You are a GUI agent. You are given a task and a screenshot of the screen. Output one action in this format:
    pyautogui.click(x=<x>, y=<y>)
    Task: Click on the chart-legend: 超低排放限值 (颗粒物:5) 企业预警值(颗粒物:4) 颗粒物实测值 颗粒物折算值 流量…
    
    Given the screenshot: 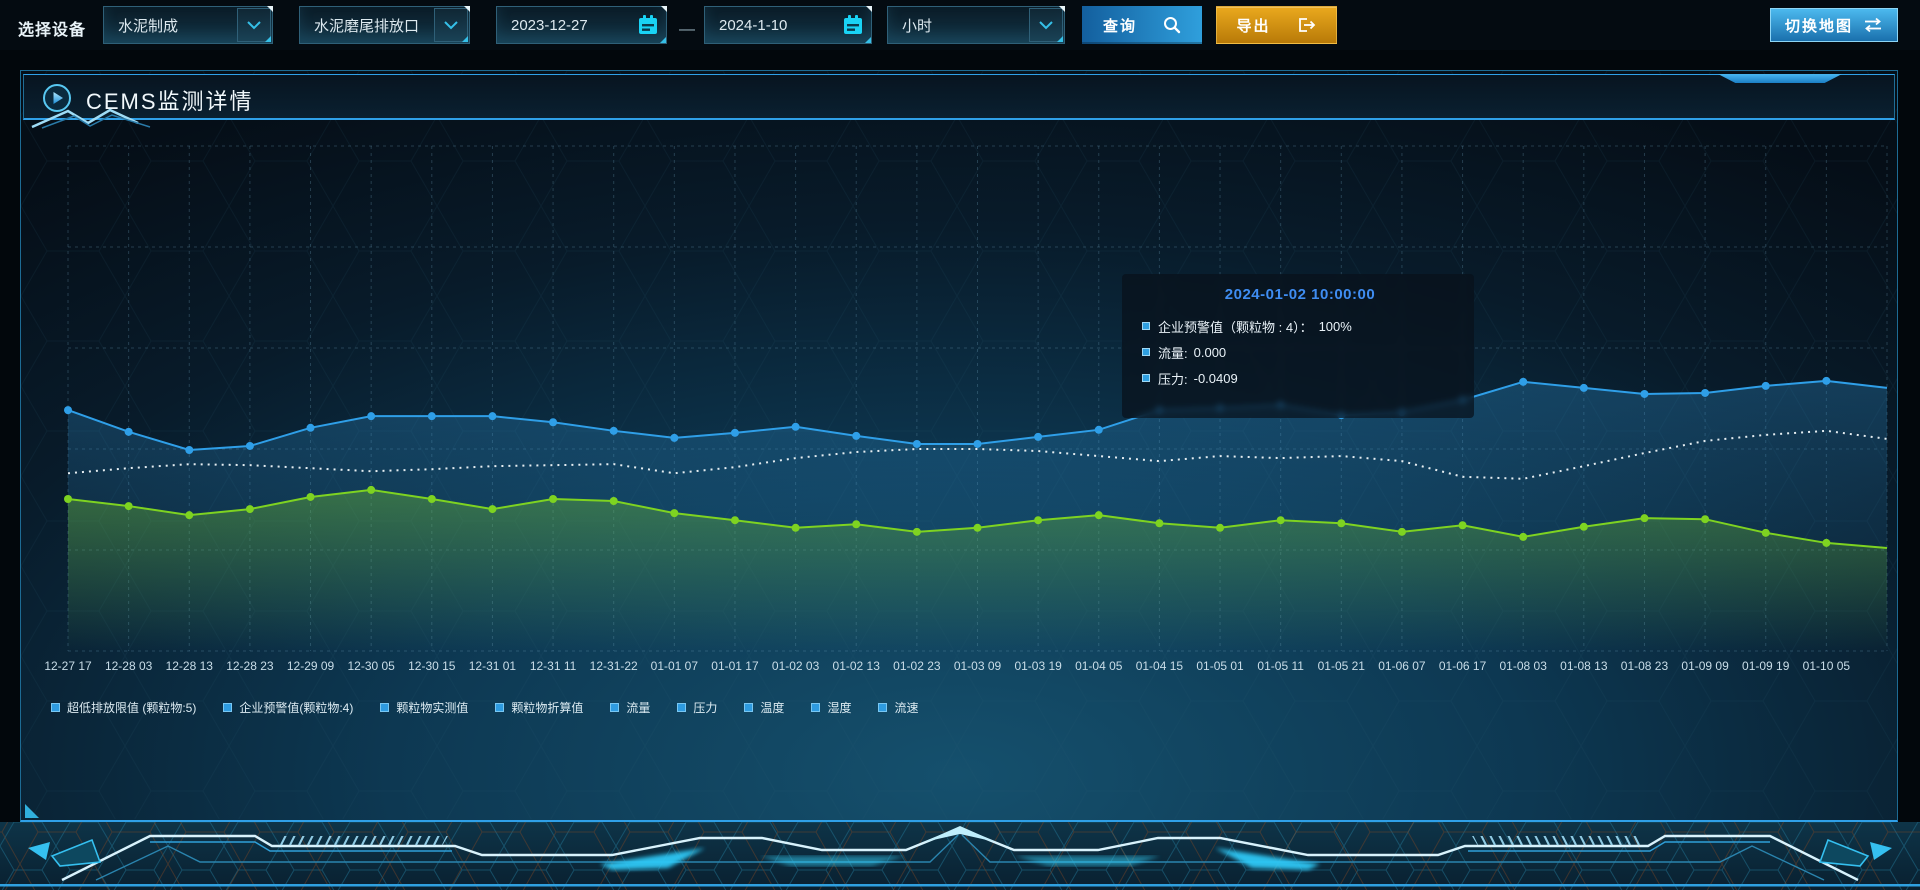 What is the action you would take?
    pyautogui.click(x=484, y=707)
    